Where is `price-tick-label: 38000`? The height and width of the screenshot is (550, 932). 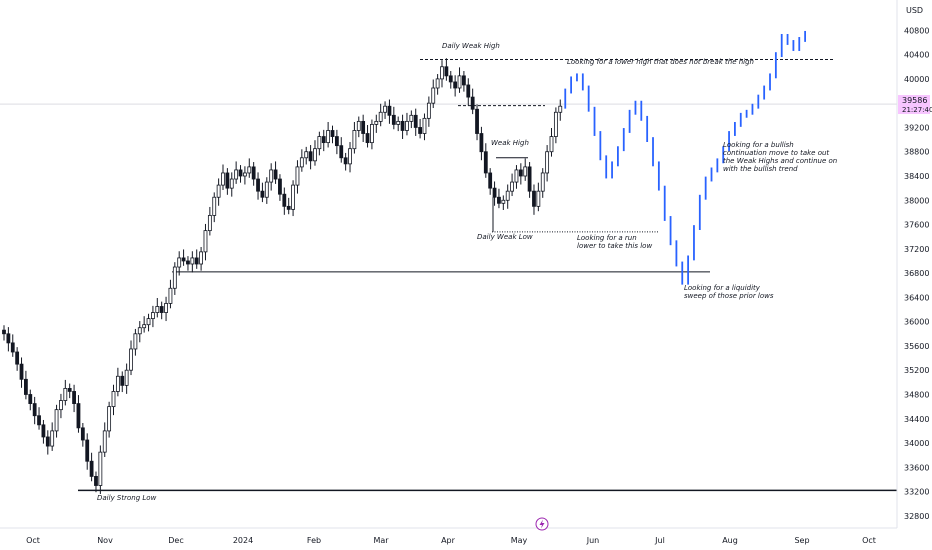 price-tick-label: 38000 is located at coordinates (916, 200).